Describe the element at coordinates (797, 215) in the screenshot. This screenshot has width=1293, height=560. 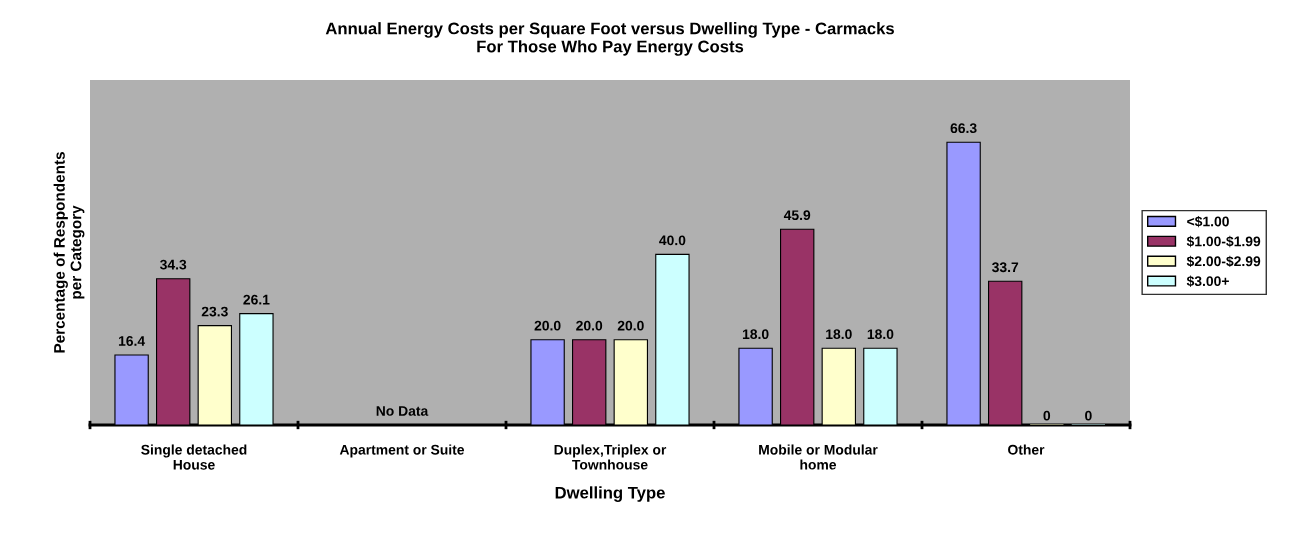
I see `data-label: 45.9` at that location.